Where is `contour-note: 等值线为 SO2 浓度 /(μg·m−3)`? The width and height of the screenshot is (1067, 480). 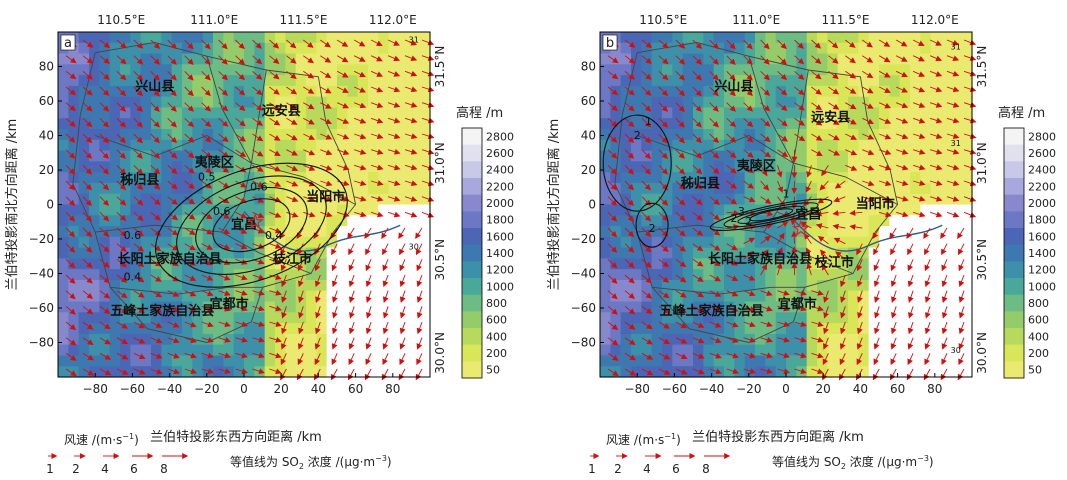
contour-note: 等值线为 SO2 浓度 /(μg·m−3) is located at coordinates (853, 462).